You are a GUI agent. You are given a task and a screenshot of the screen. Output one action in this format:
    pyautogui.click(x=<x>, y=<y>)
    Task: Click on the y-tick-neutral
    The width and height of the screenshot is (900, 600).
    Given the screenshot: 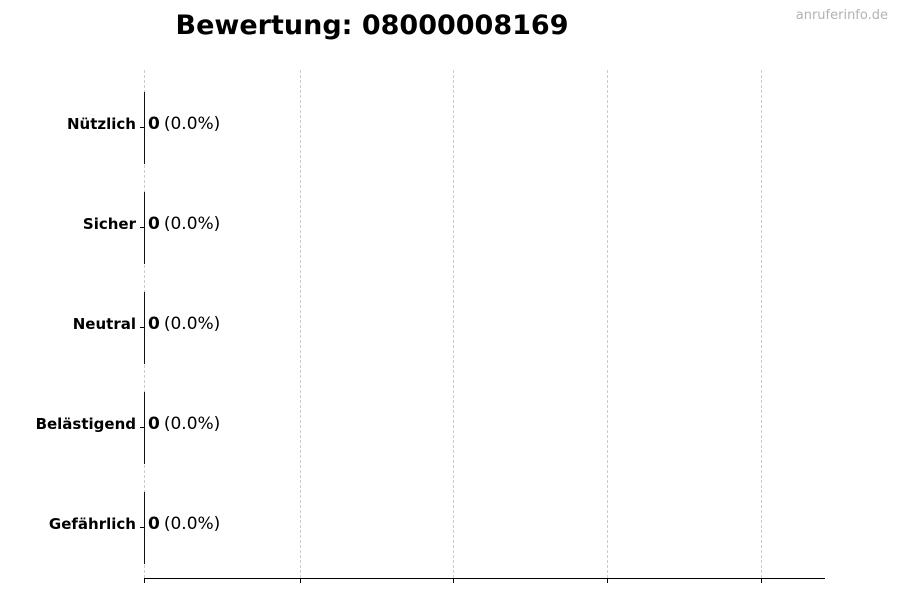 What is the action you would take?
    pyautogui.click(x=142, y=327)
    